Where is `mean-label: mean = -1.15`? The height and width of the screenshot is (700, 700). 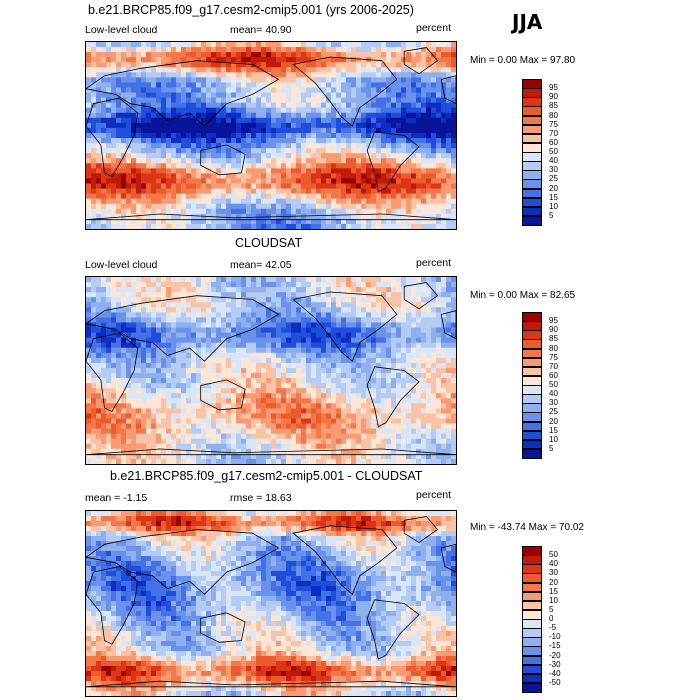
mean-label: mean = -1.15 is located at coordinates (116, 498).